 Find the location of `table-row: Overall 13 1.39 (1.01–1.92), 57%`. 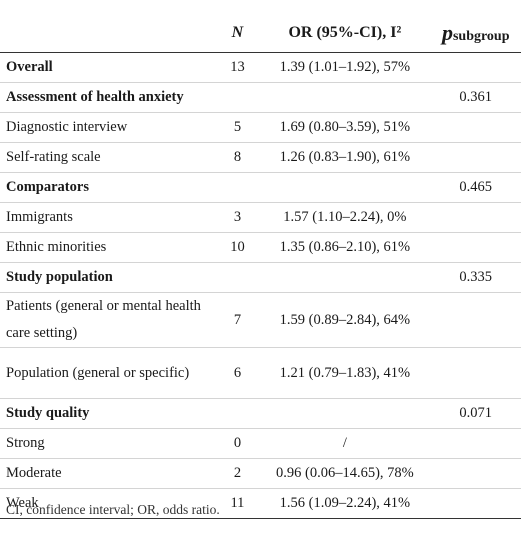

table-row: Overall 13 1.39 (1.01–1.92), 57% is located at coordinates (260, 67).